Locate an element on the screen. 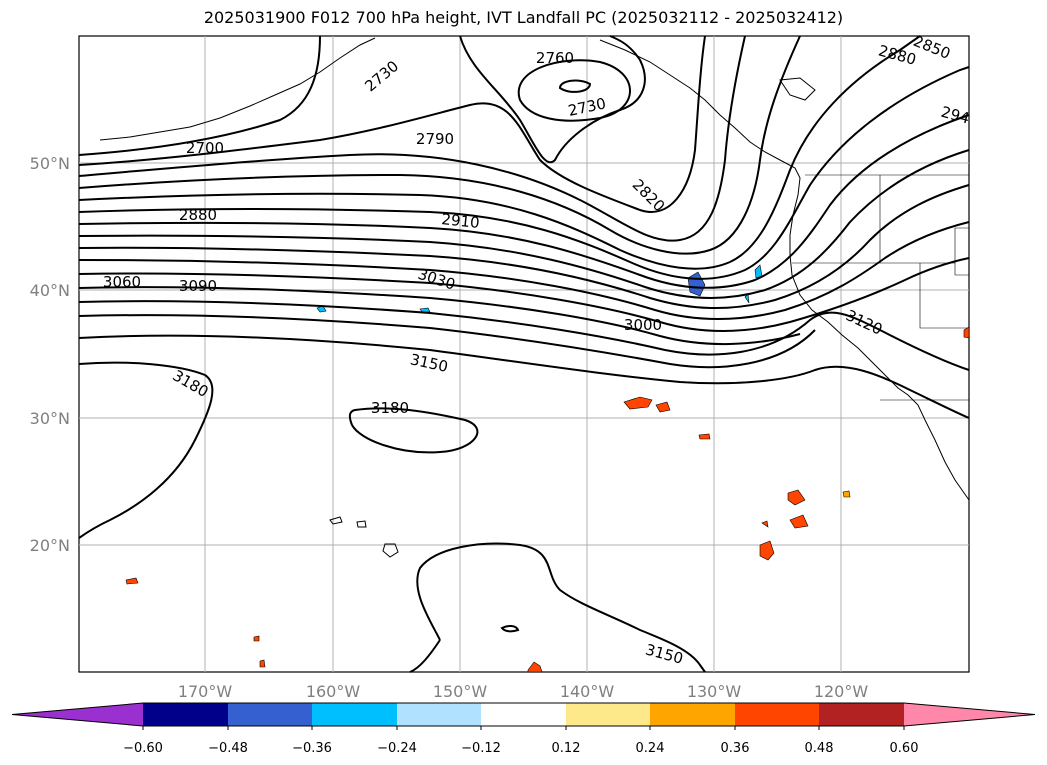 This screenshot has height=765, width=1047. colorbar-tick-label: −0.24 is located at coordinates (397, 748).